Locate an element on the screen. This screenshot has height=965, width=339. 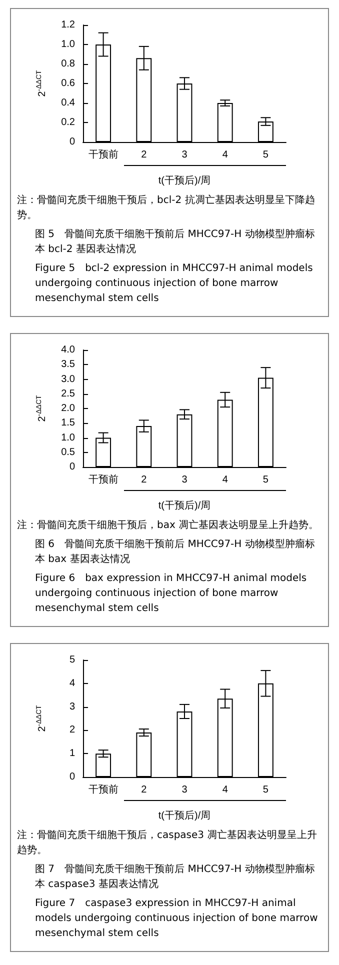
y-tick-label: 2 is located at coordinates (72, 730).